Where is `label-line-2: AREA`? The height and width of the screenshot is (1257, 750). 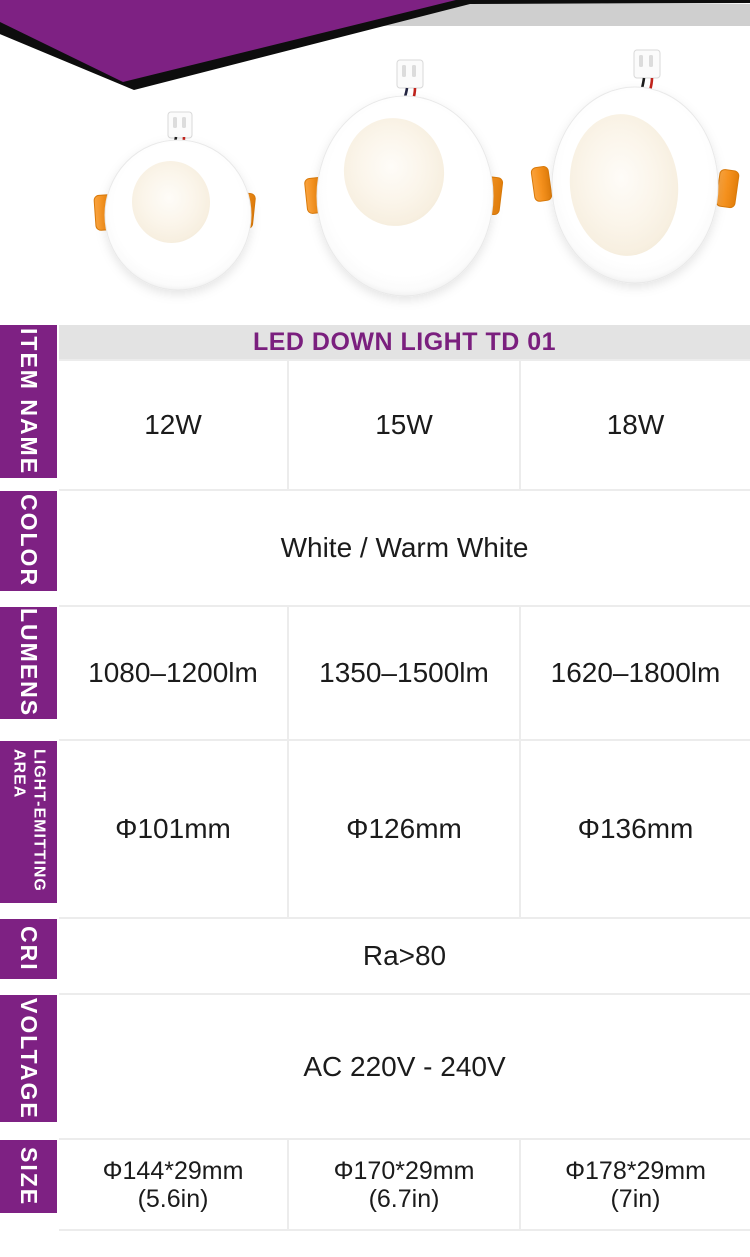
label-line-2: AREA is located at coordinates (19, 774).